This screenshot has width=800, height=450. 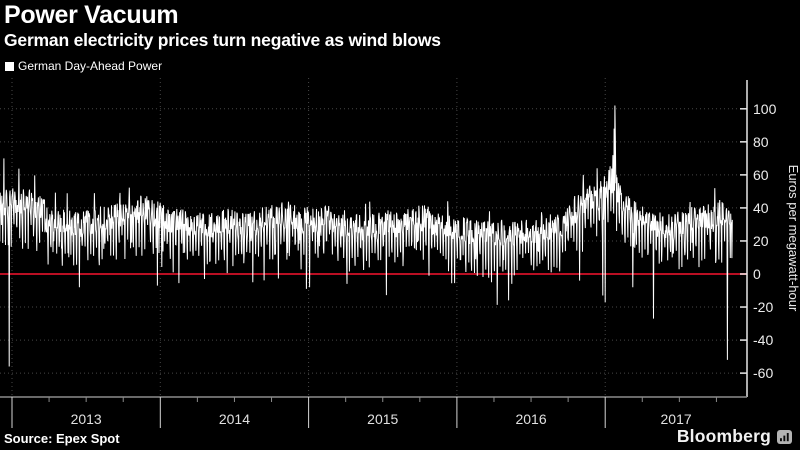 What do you see at coordinates (761, 175) in the screenshot?
I see `y-axis-tick-label: 60` at bounding box center [761, 175].